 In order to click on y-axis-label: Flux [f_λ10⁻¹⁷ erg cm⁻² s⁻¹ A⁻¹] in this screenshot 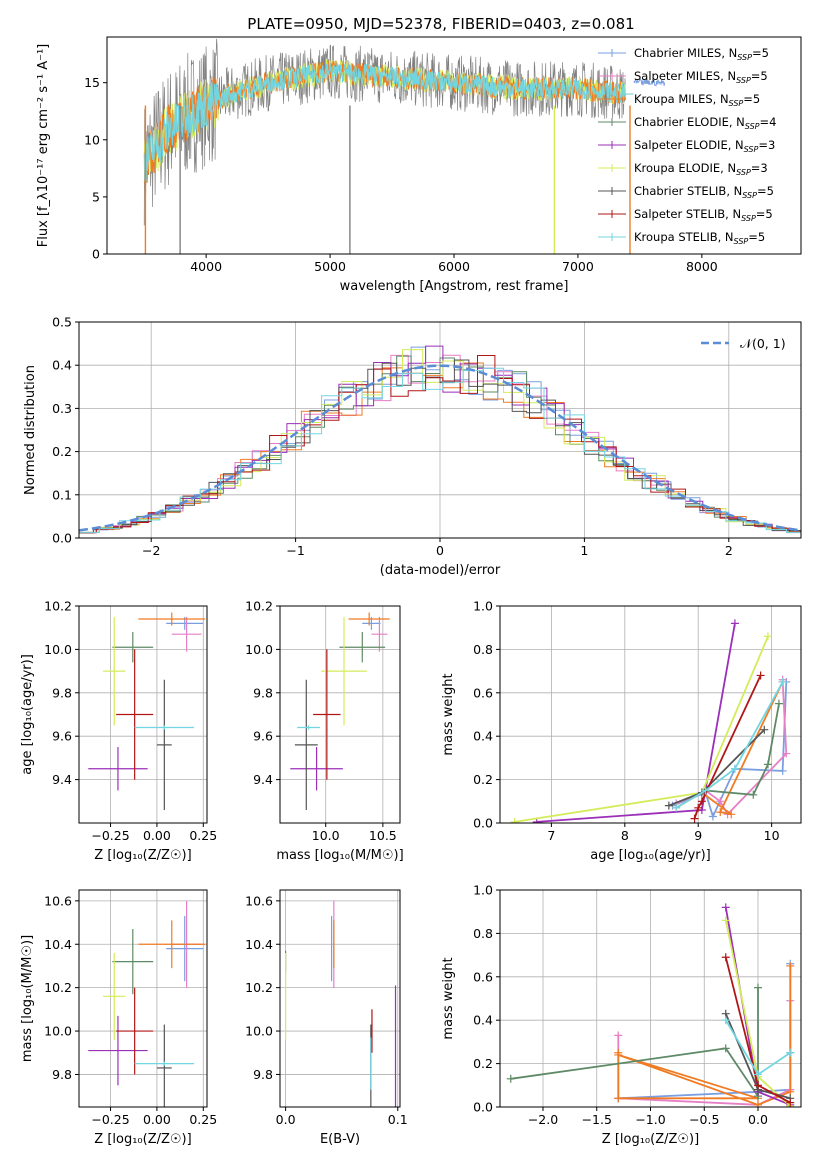, I will do `click(43, 146)`.